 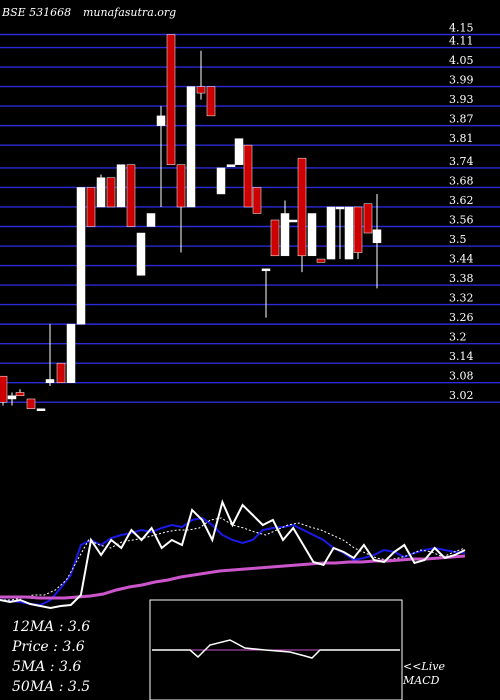 What do you see at coordinates (461, 99) in the screenshot?
I see `y-tick-label: 3.93` at bounding box center [461, 99].